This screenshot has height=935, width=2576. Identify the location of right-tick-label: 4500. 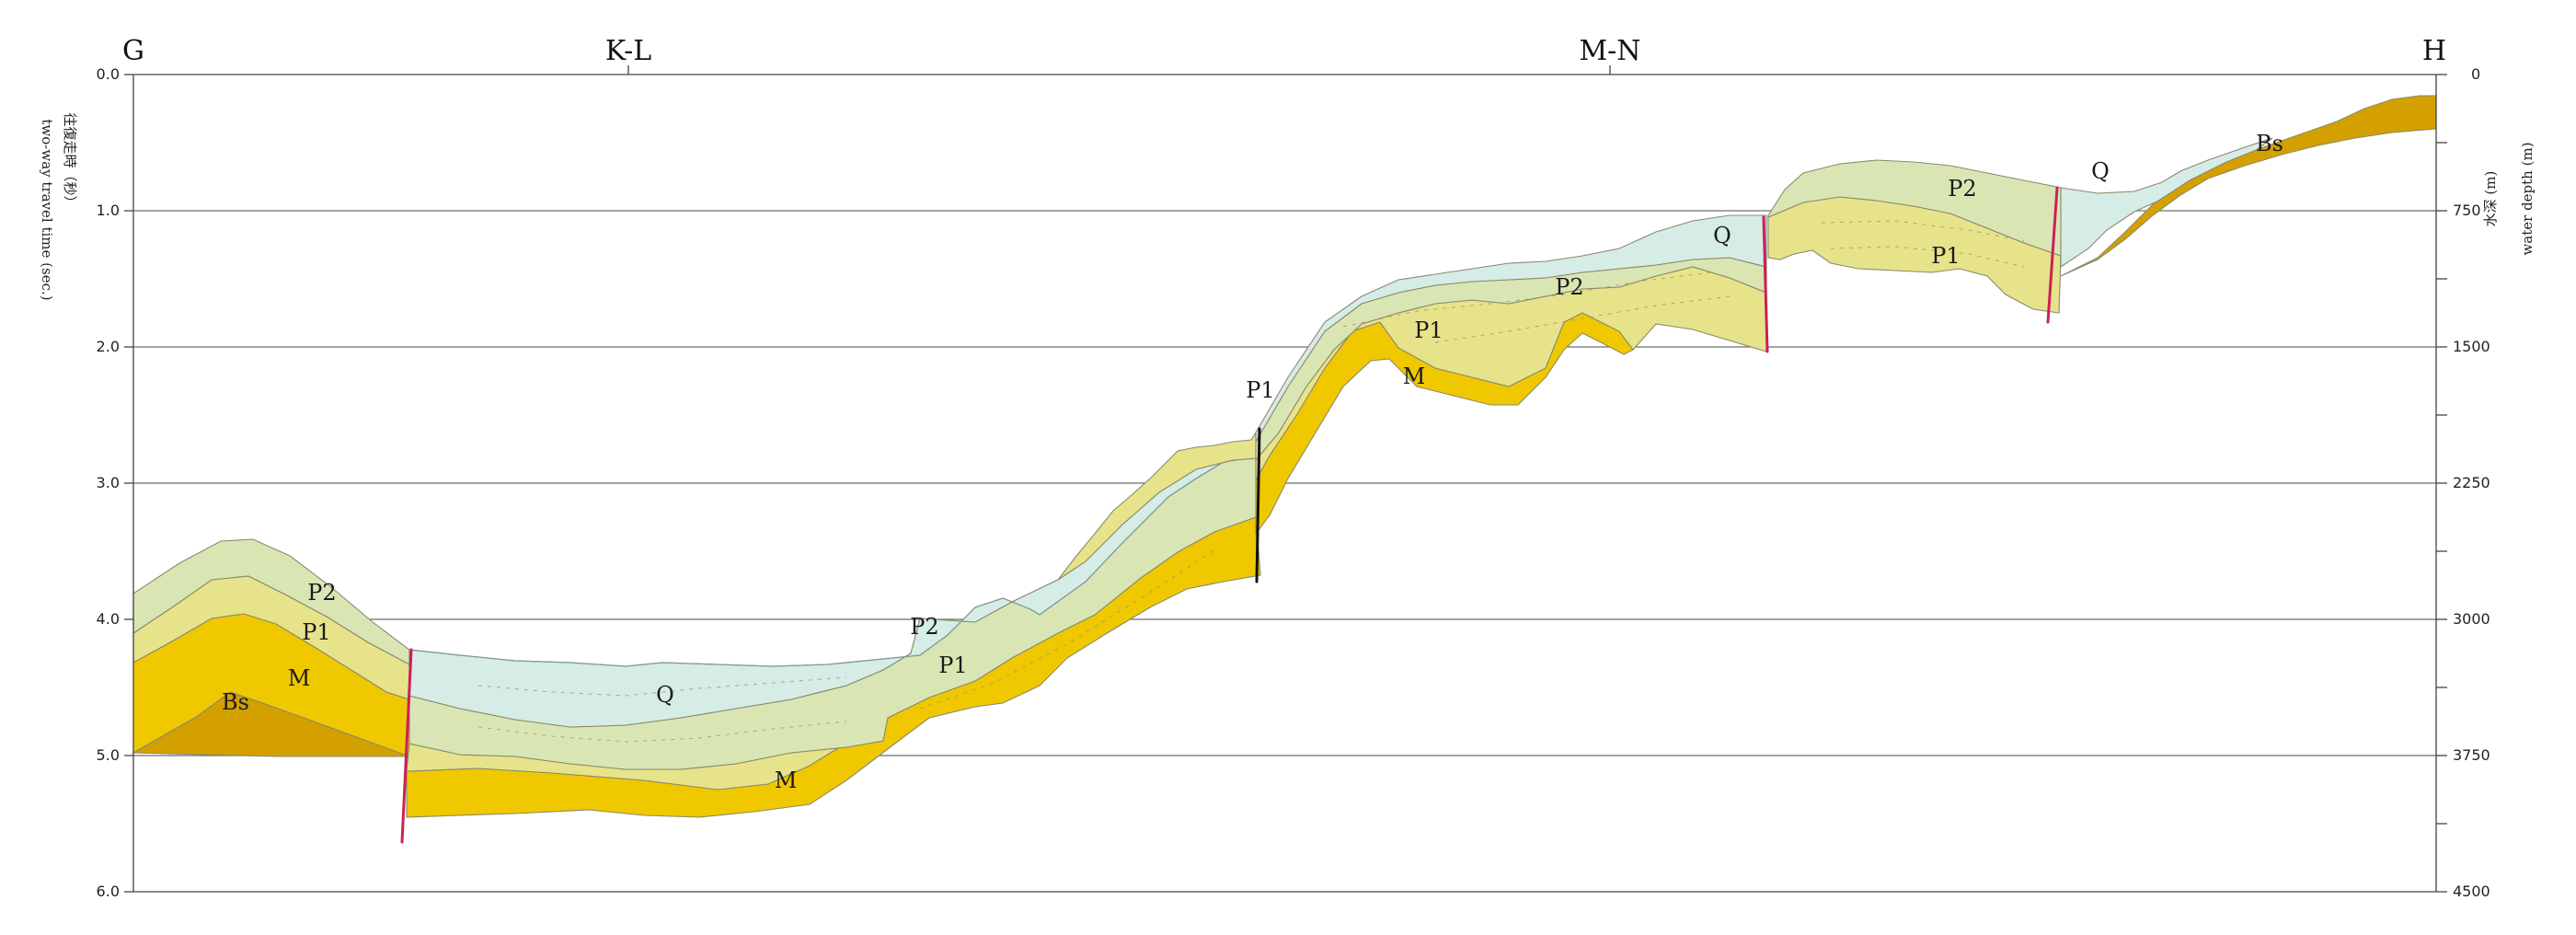
(2471, 891).